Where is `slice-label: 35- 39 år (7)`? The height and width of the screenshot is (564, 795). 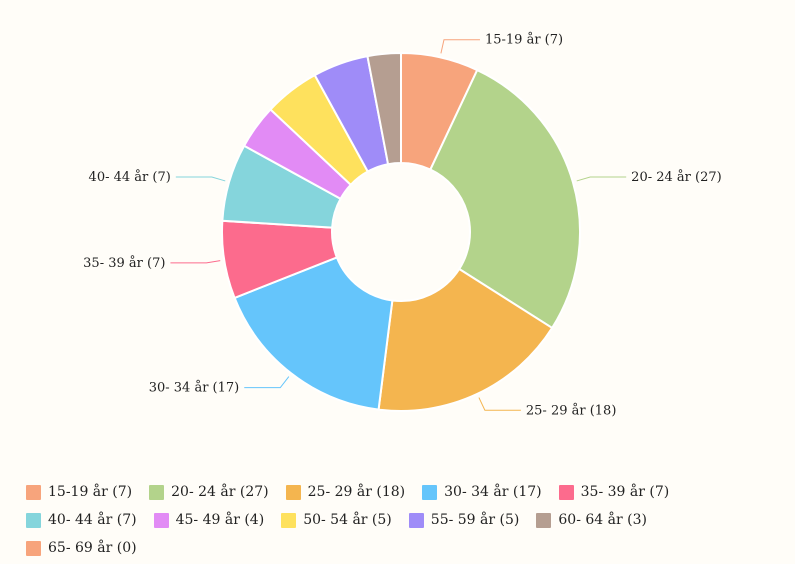 slice-label: 35- 39 år (7) is located at coordinates (124, 263).